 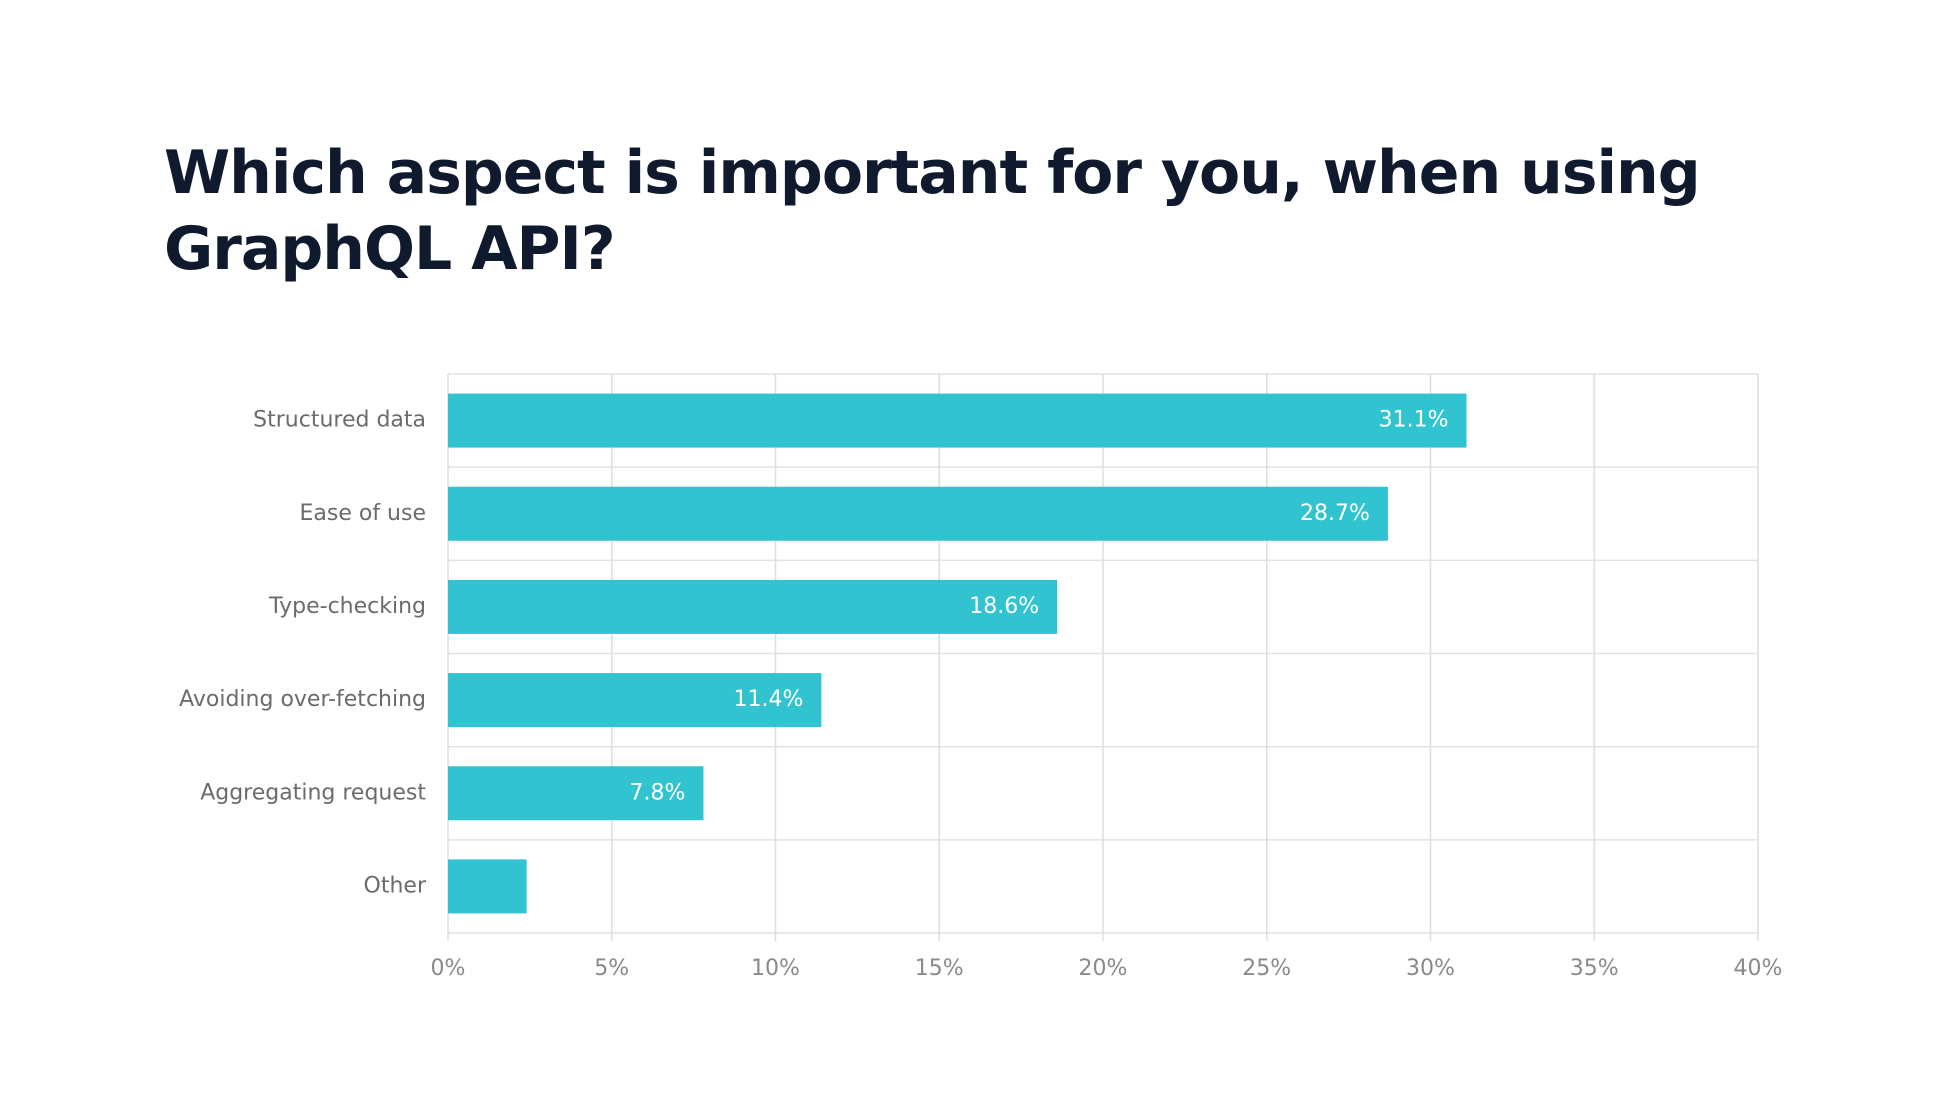 What do you see at coordinates (768, 699) in the screenshot?
I see `value-label: 11.4%` at bounding box center [768, 699].